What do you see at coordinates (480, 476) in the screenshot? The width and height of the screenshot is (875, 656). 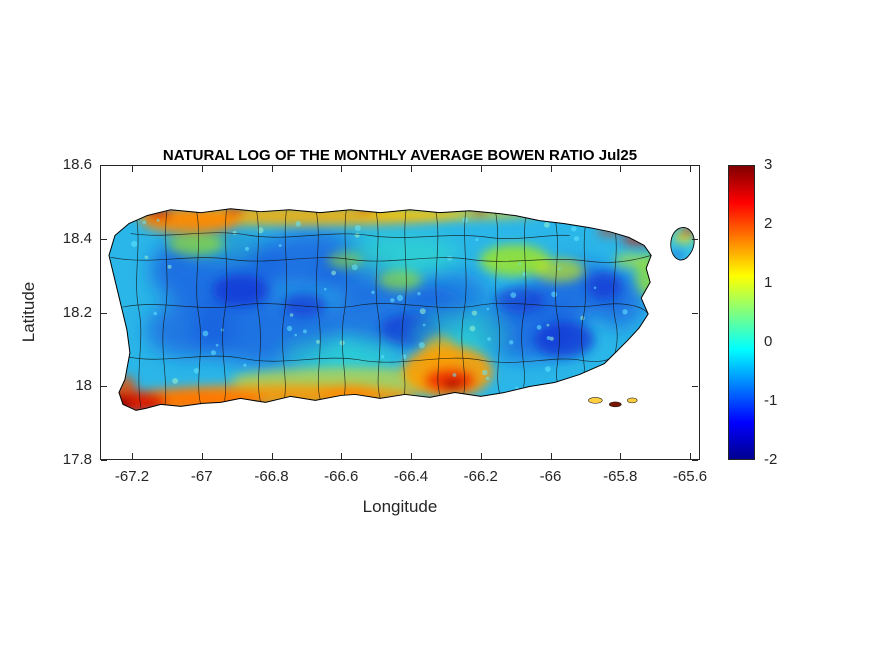 I see `x-tick-label: -66.2` at bounding box center [480, 476].